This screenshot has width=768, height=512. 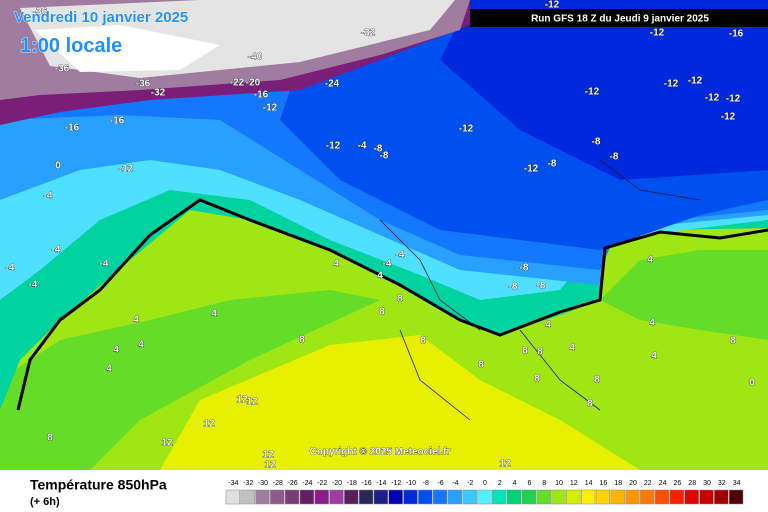 I want to click on legend-label: 10, so click(x=559, y=483).